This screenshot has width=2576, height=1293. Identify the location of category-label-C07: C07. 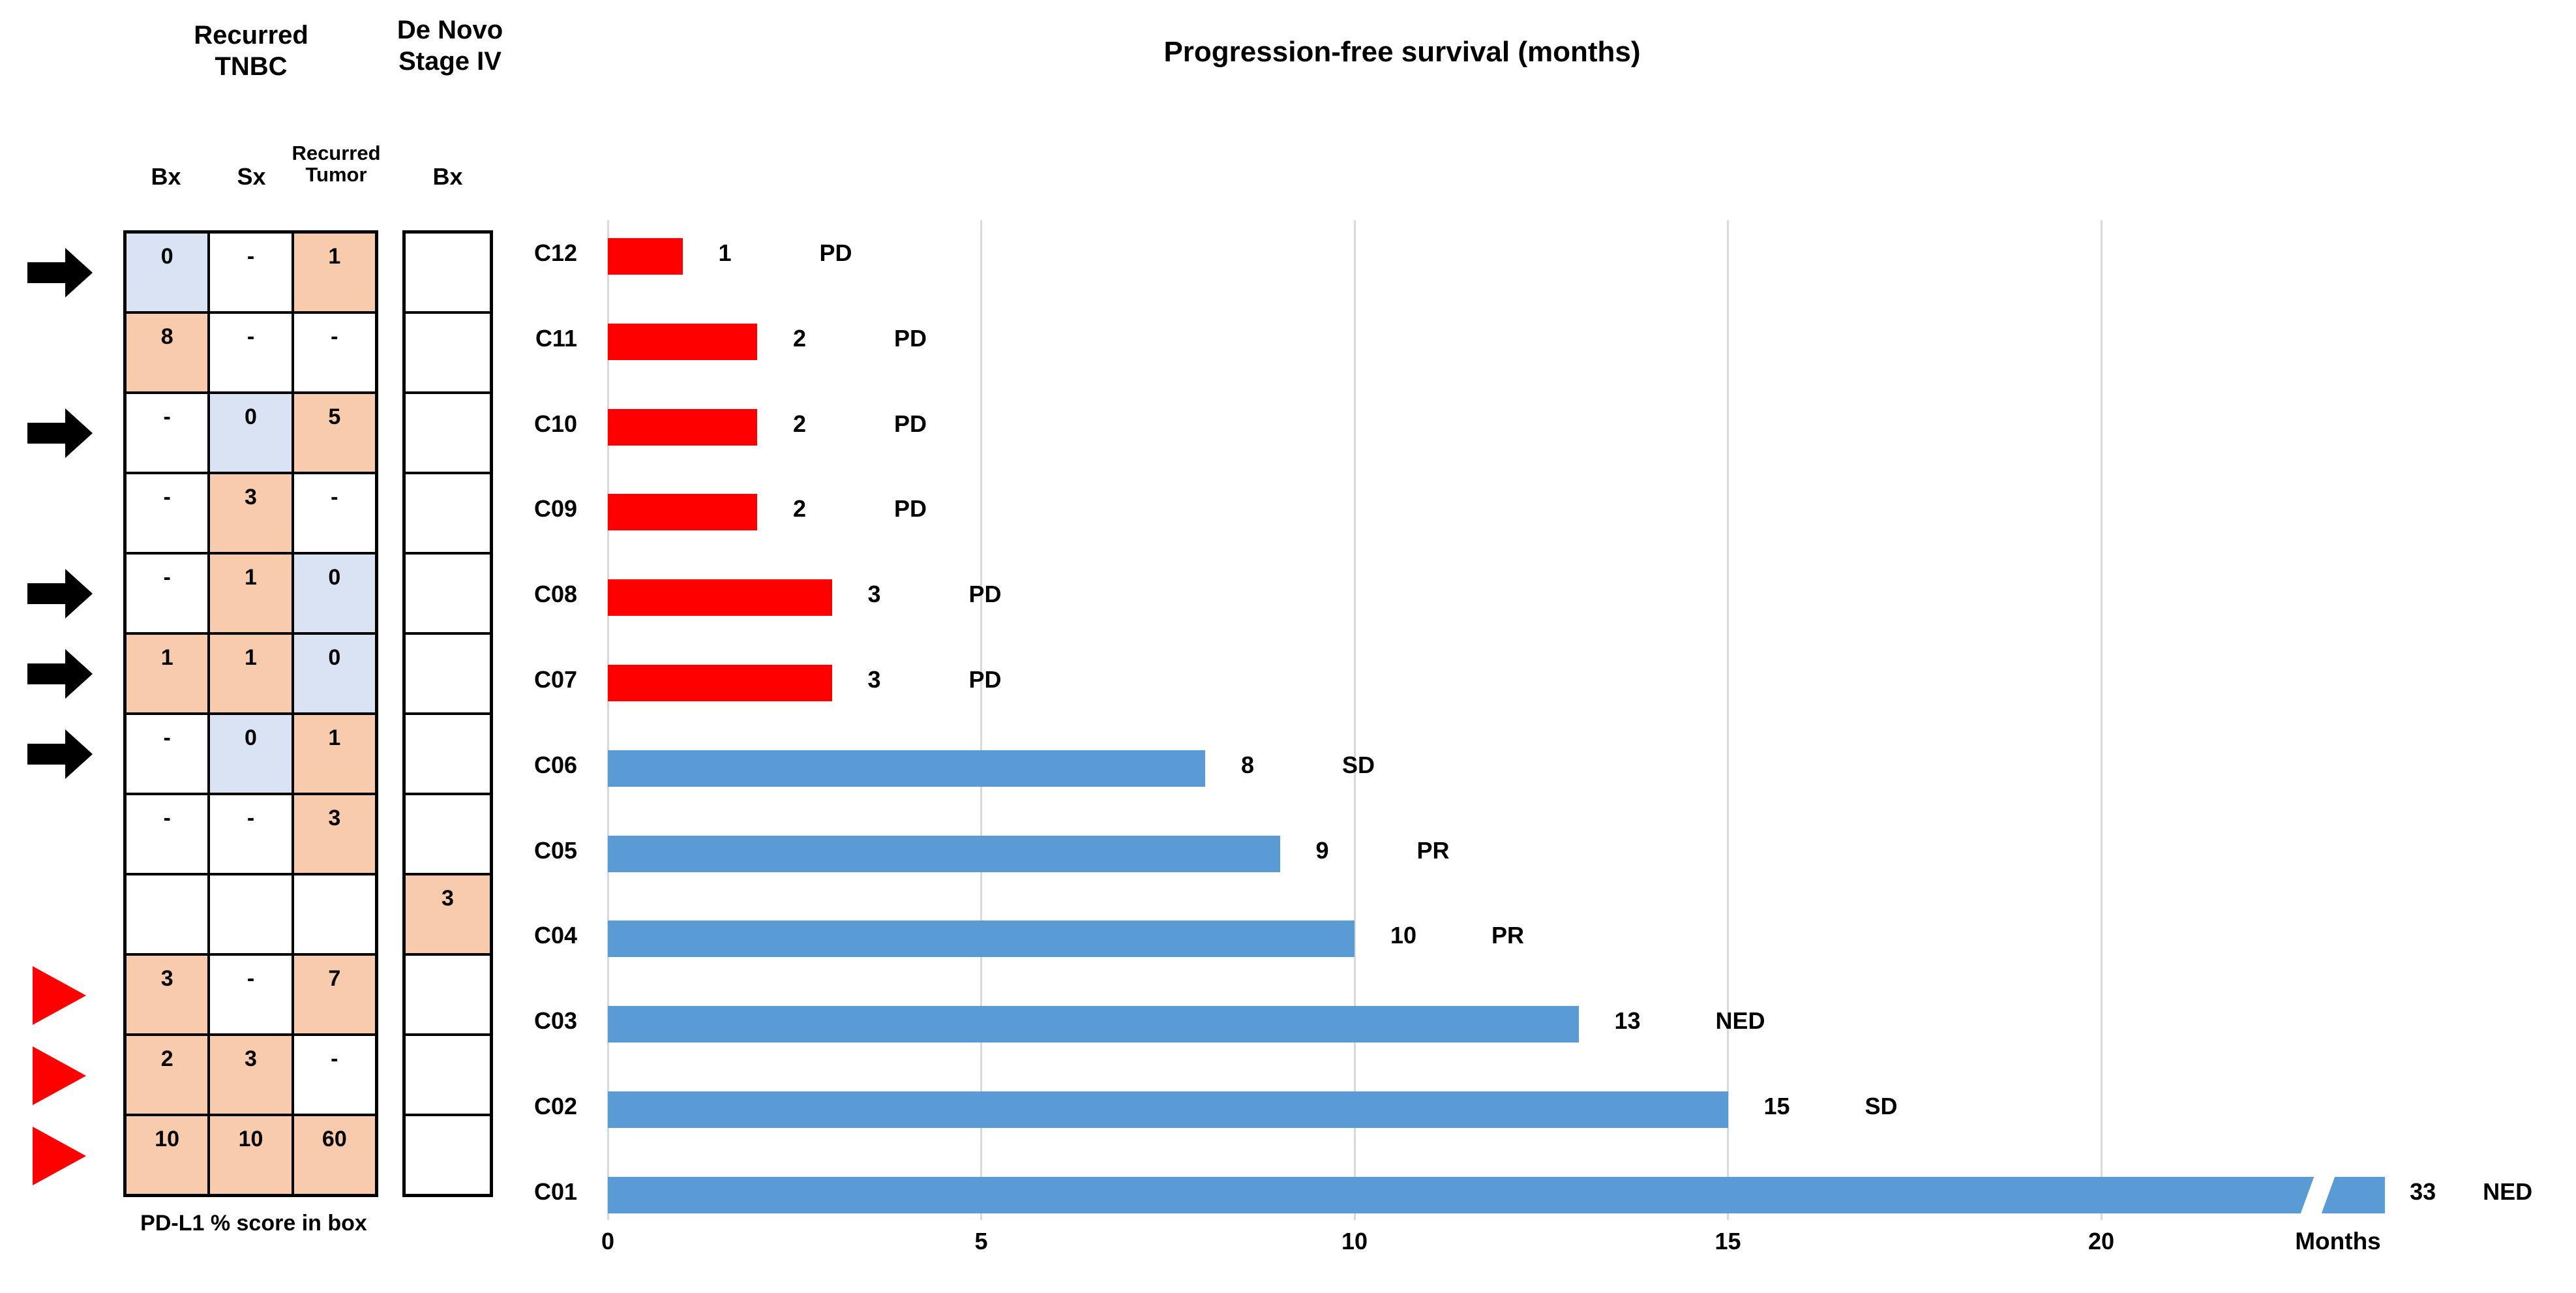
(555, 679).